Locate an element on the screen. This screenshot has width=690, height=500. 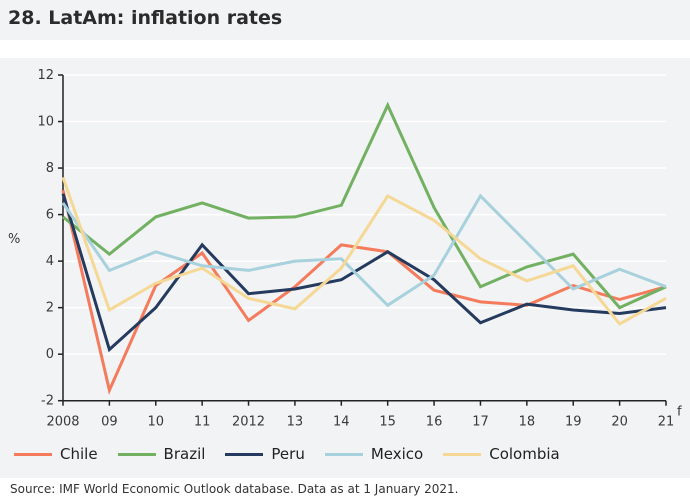
x-tick-label: 20 is located at coordinates (619, 422).